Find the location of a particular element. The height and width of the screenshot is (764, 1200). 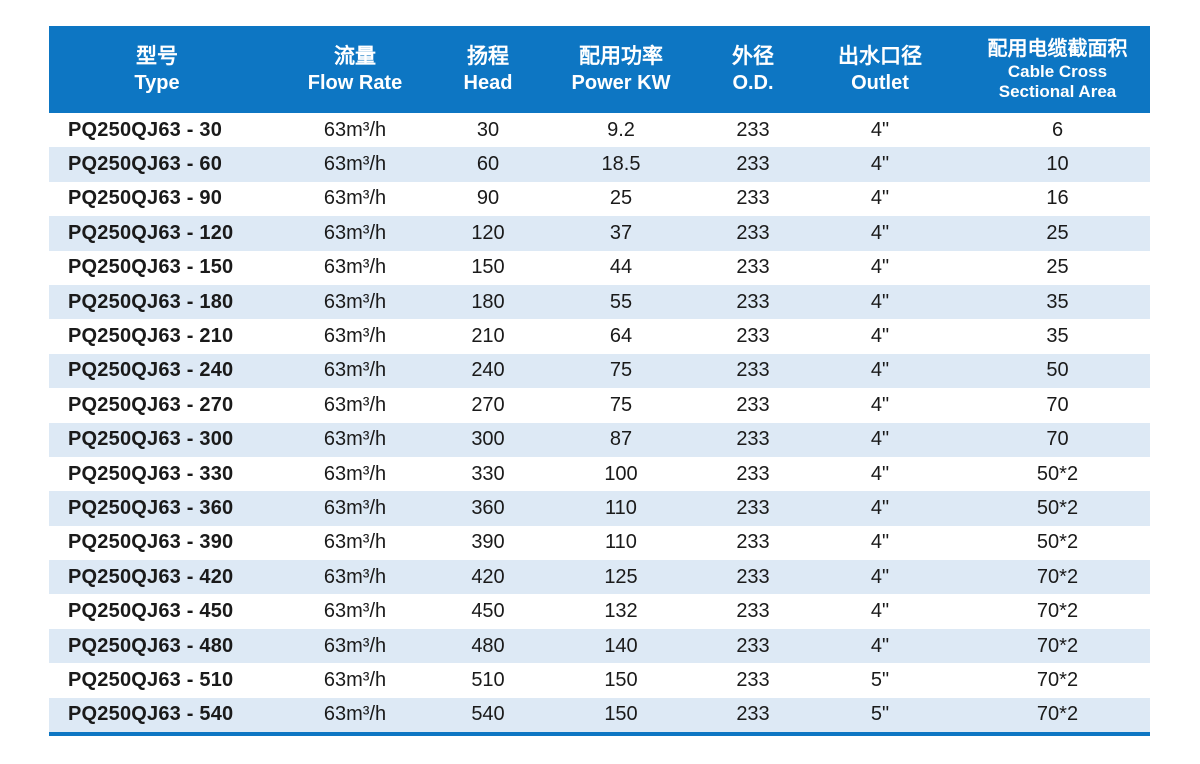

cell-type: PQ250QJ63 - 30 is located at coordinates (145, 129).